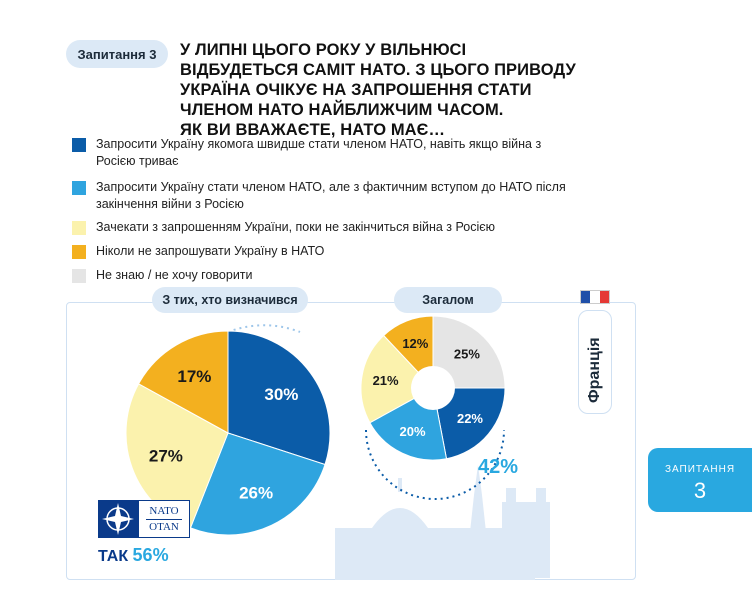  I want to click on yes-total: ТАК 56%, so click(133, 555).